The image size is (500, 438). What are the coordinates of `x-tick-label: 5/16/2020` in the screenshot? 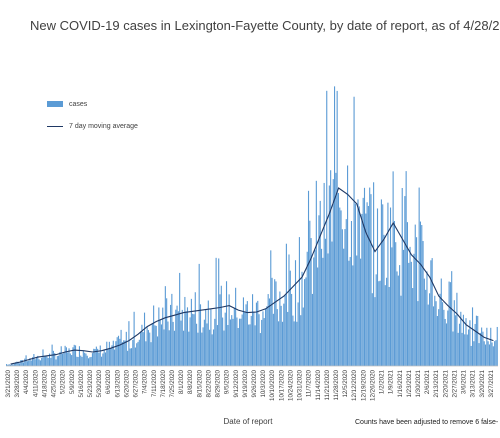 It's located at (81, 383).